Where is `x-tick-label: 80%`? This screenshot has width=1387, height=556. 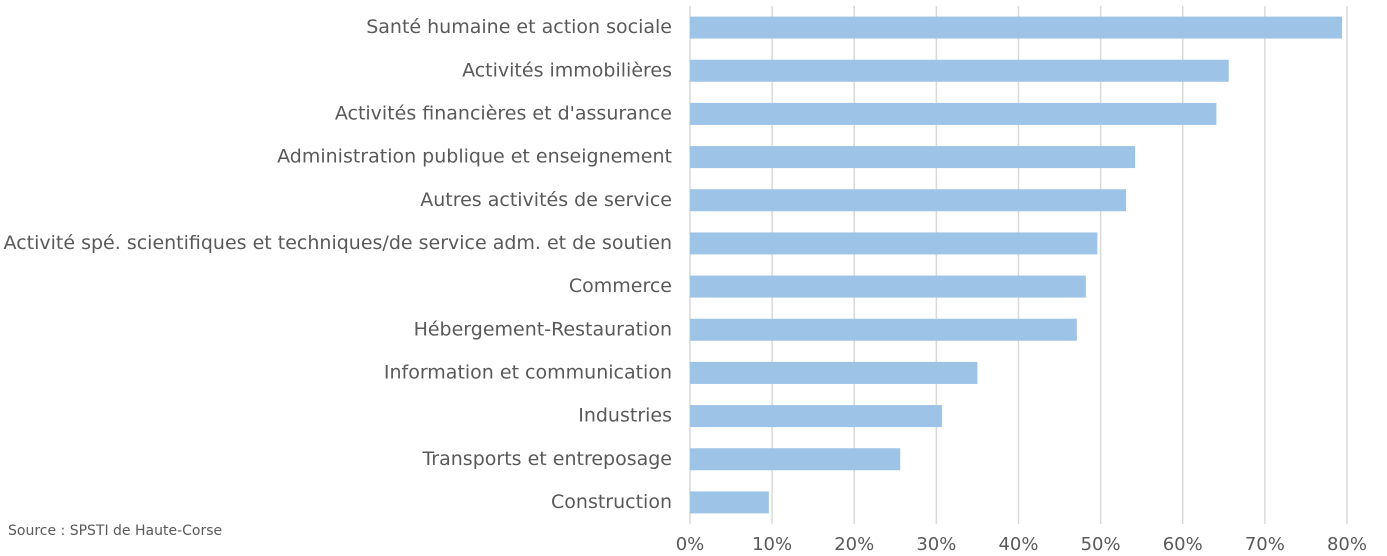
x-tick-label: 80% is located at coordinates (1347, 544).